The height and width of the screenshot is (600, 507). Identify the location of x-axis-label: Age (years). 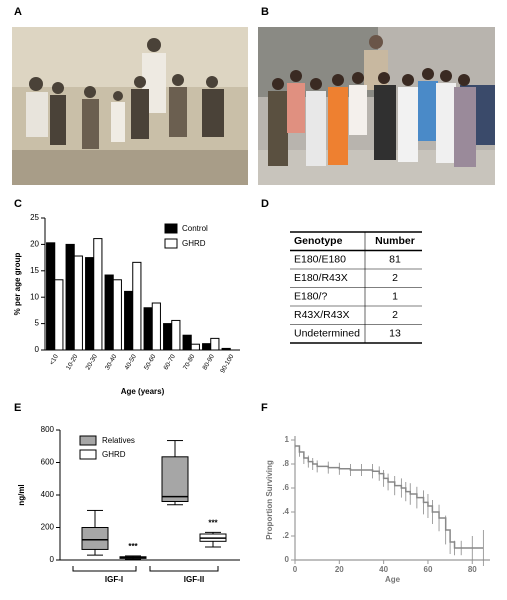
(143, 391).